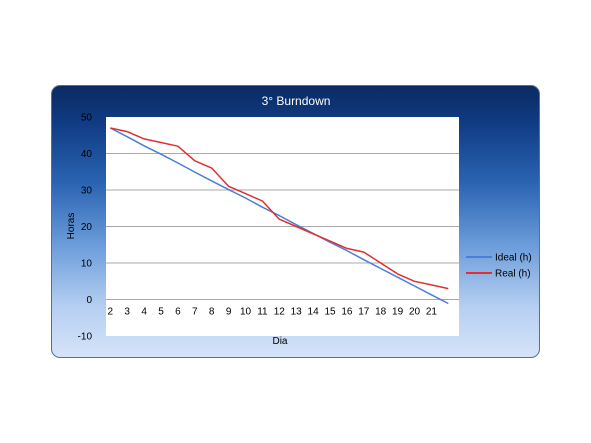  Describe the element at coordinates (314, 312) in the screenshot. I see `x-tick-label: 14` at that location.